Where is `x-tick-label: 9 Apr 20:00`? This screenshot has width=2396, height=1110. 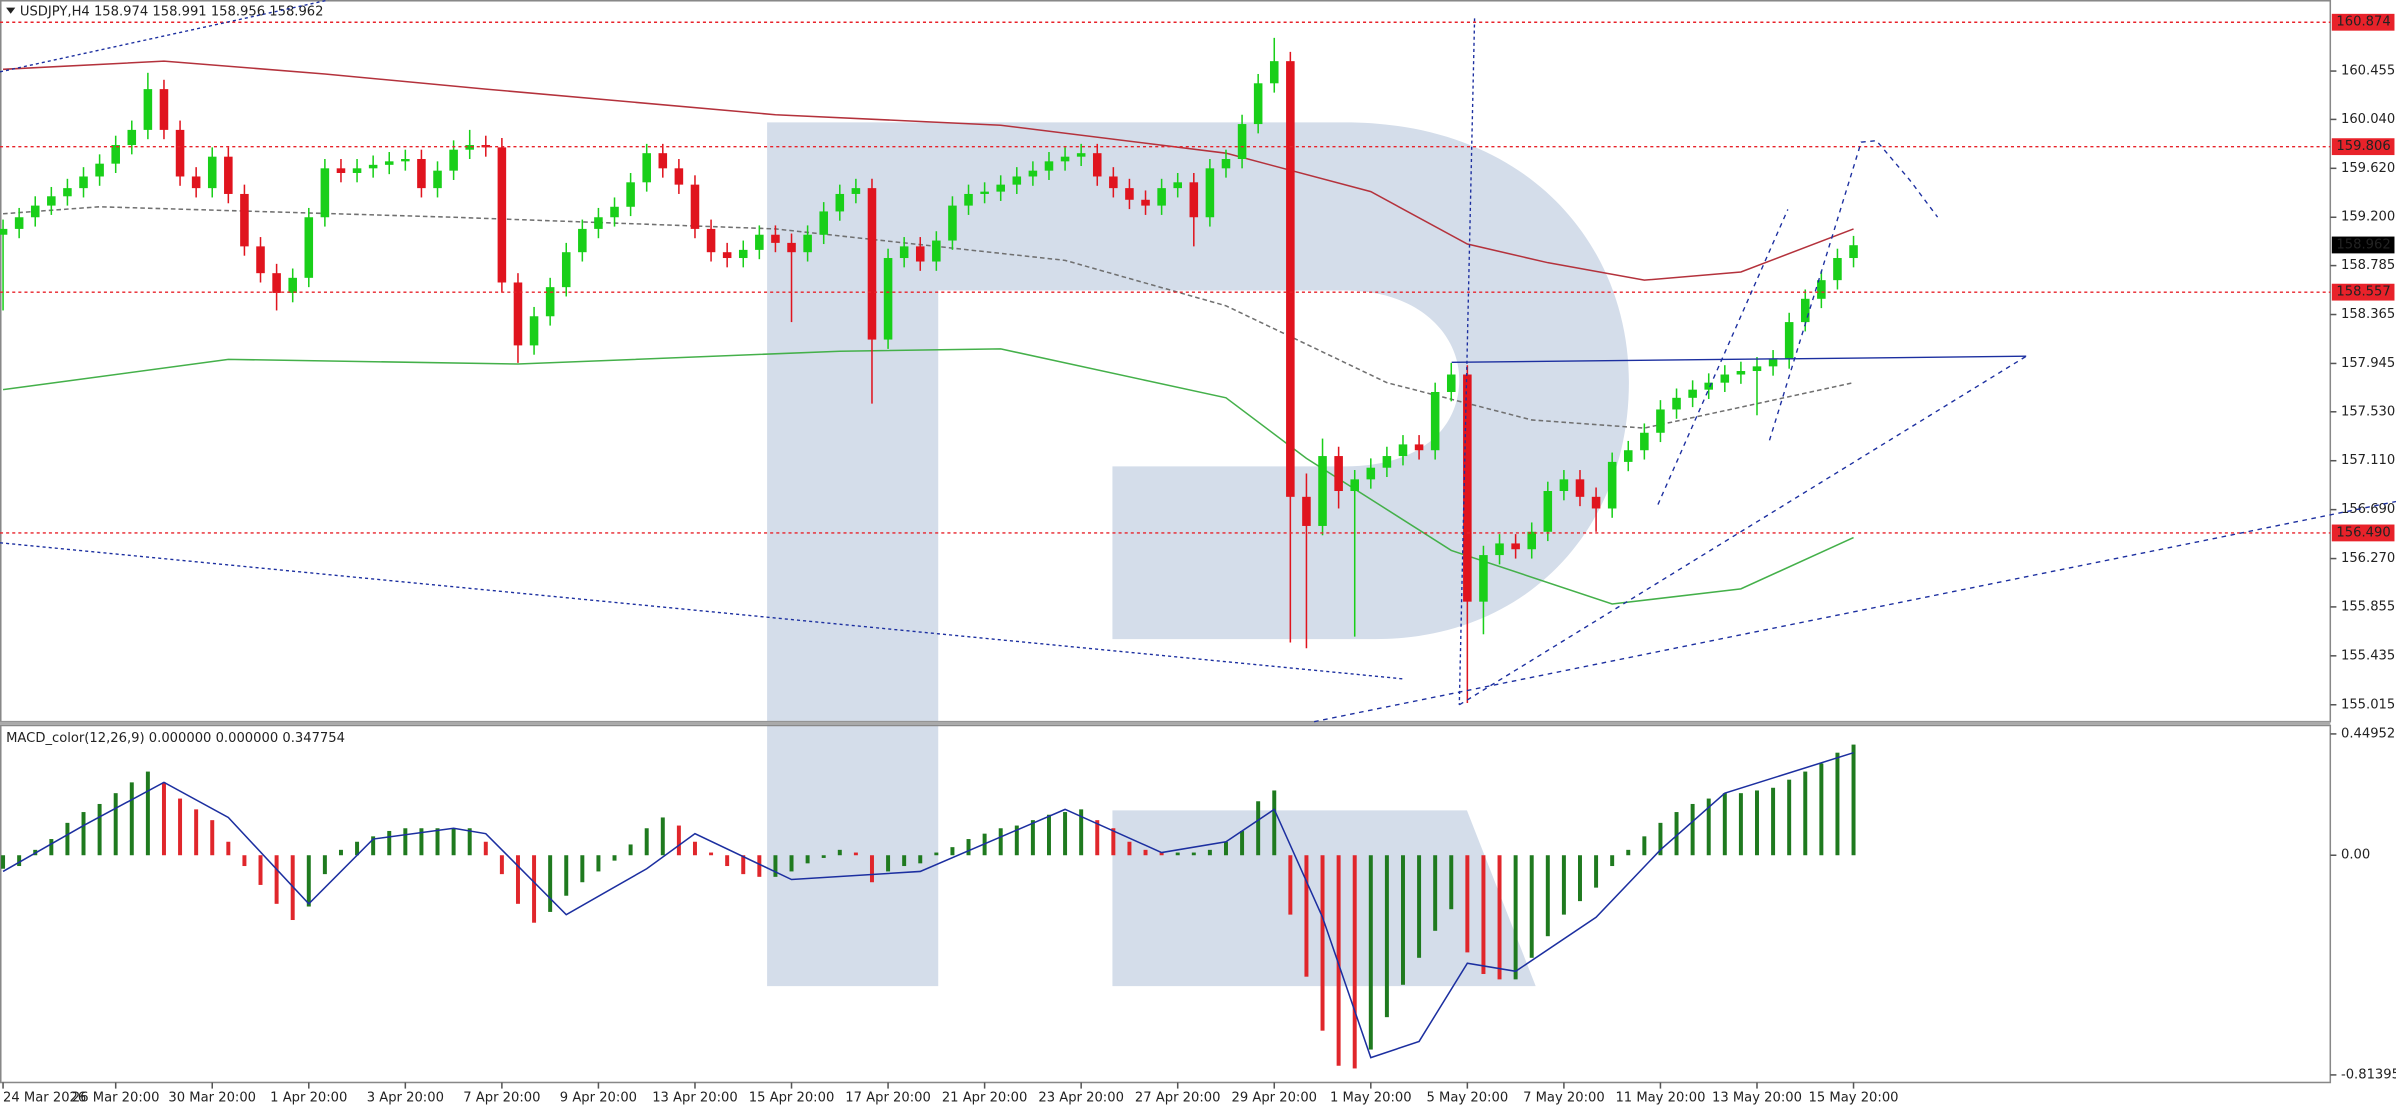 x-tick-label: 9 Apr 20:00 is located at coordinates (598, 1097).